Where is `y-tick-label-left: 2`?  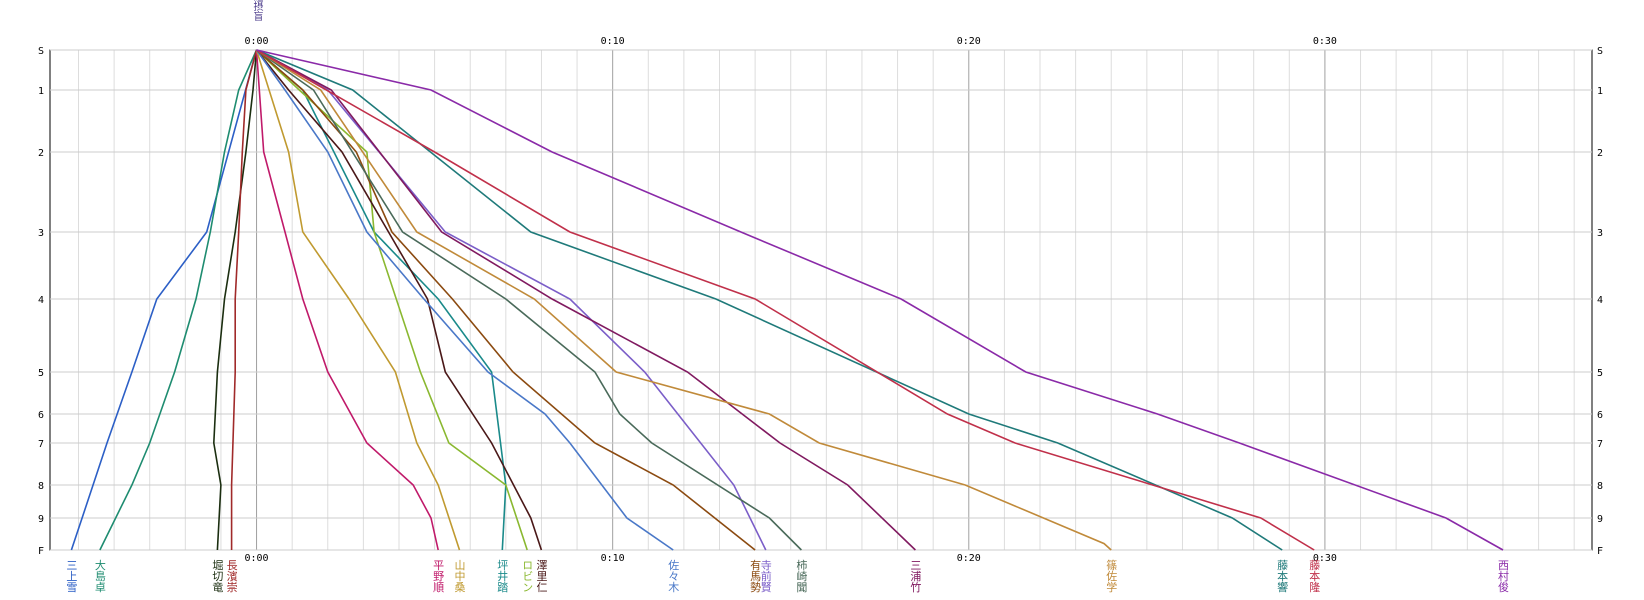 y-tick-label-left: 2 is located at coordinates (41, 153).